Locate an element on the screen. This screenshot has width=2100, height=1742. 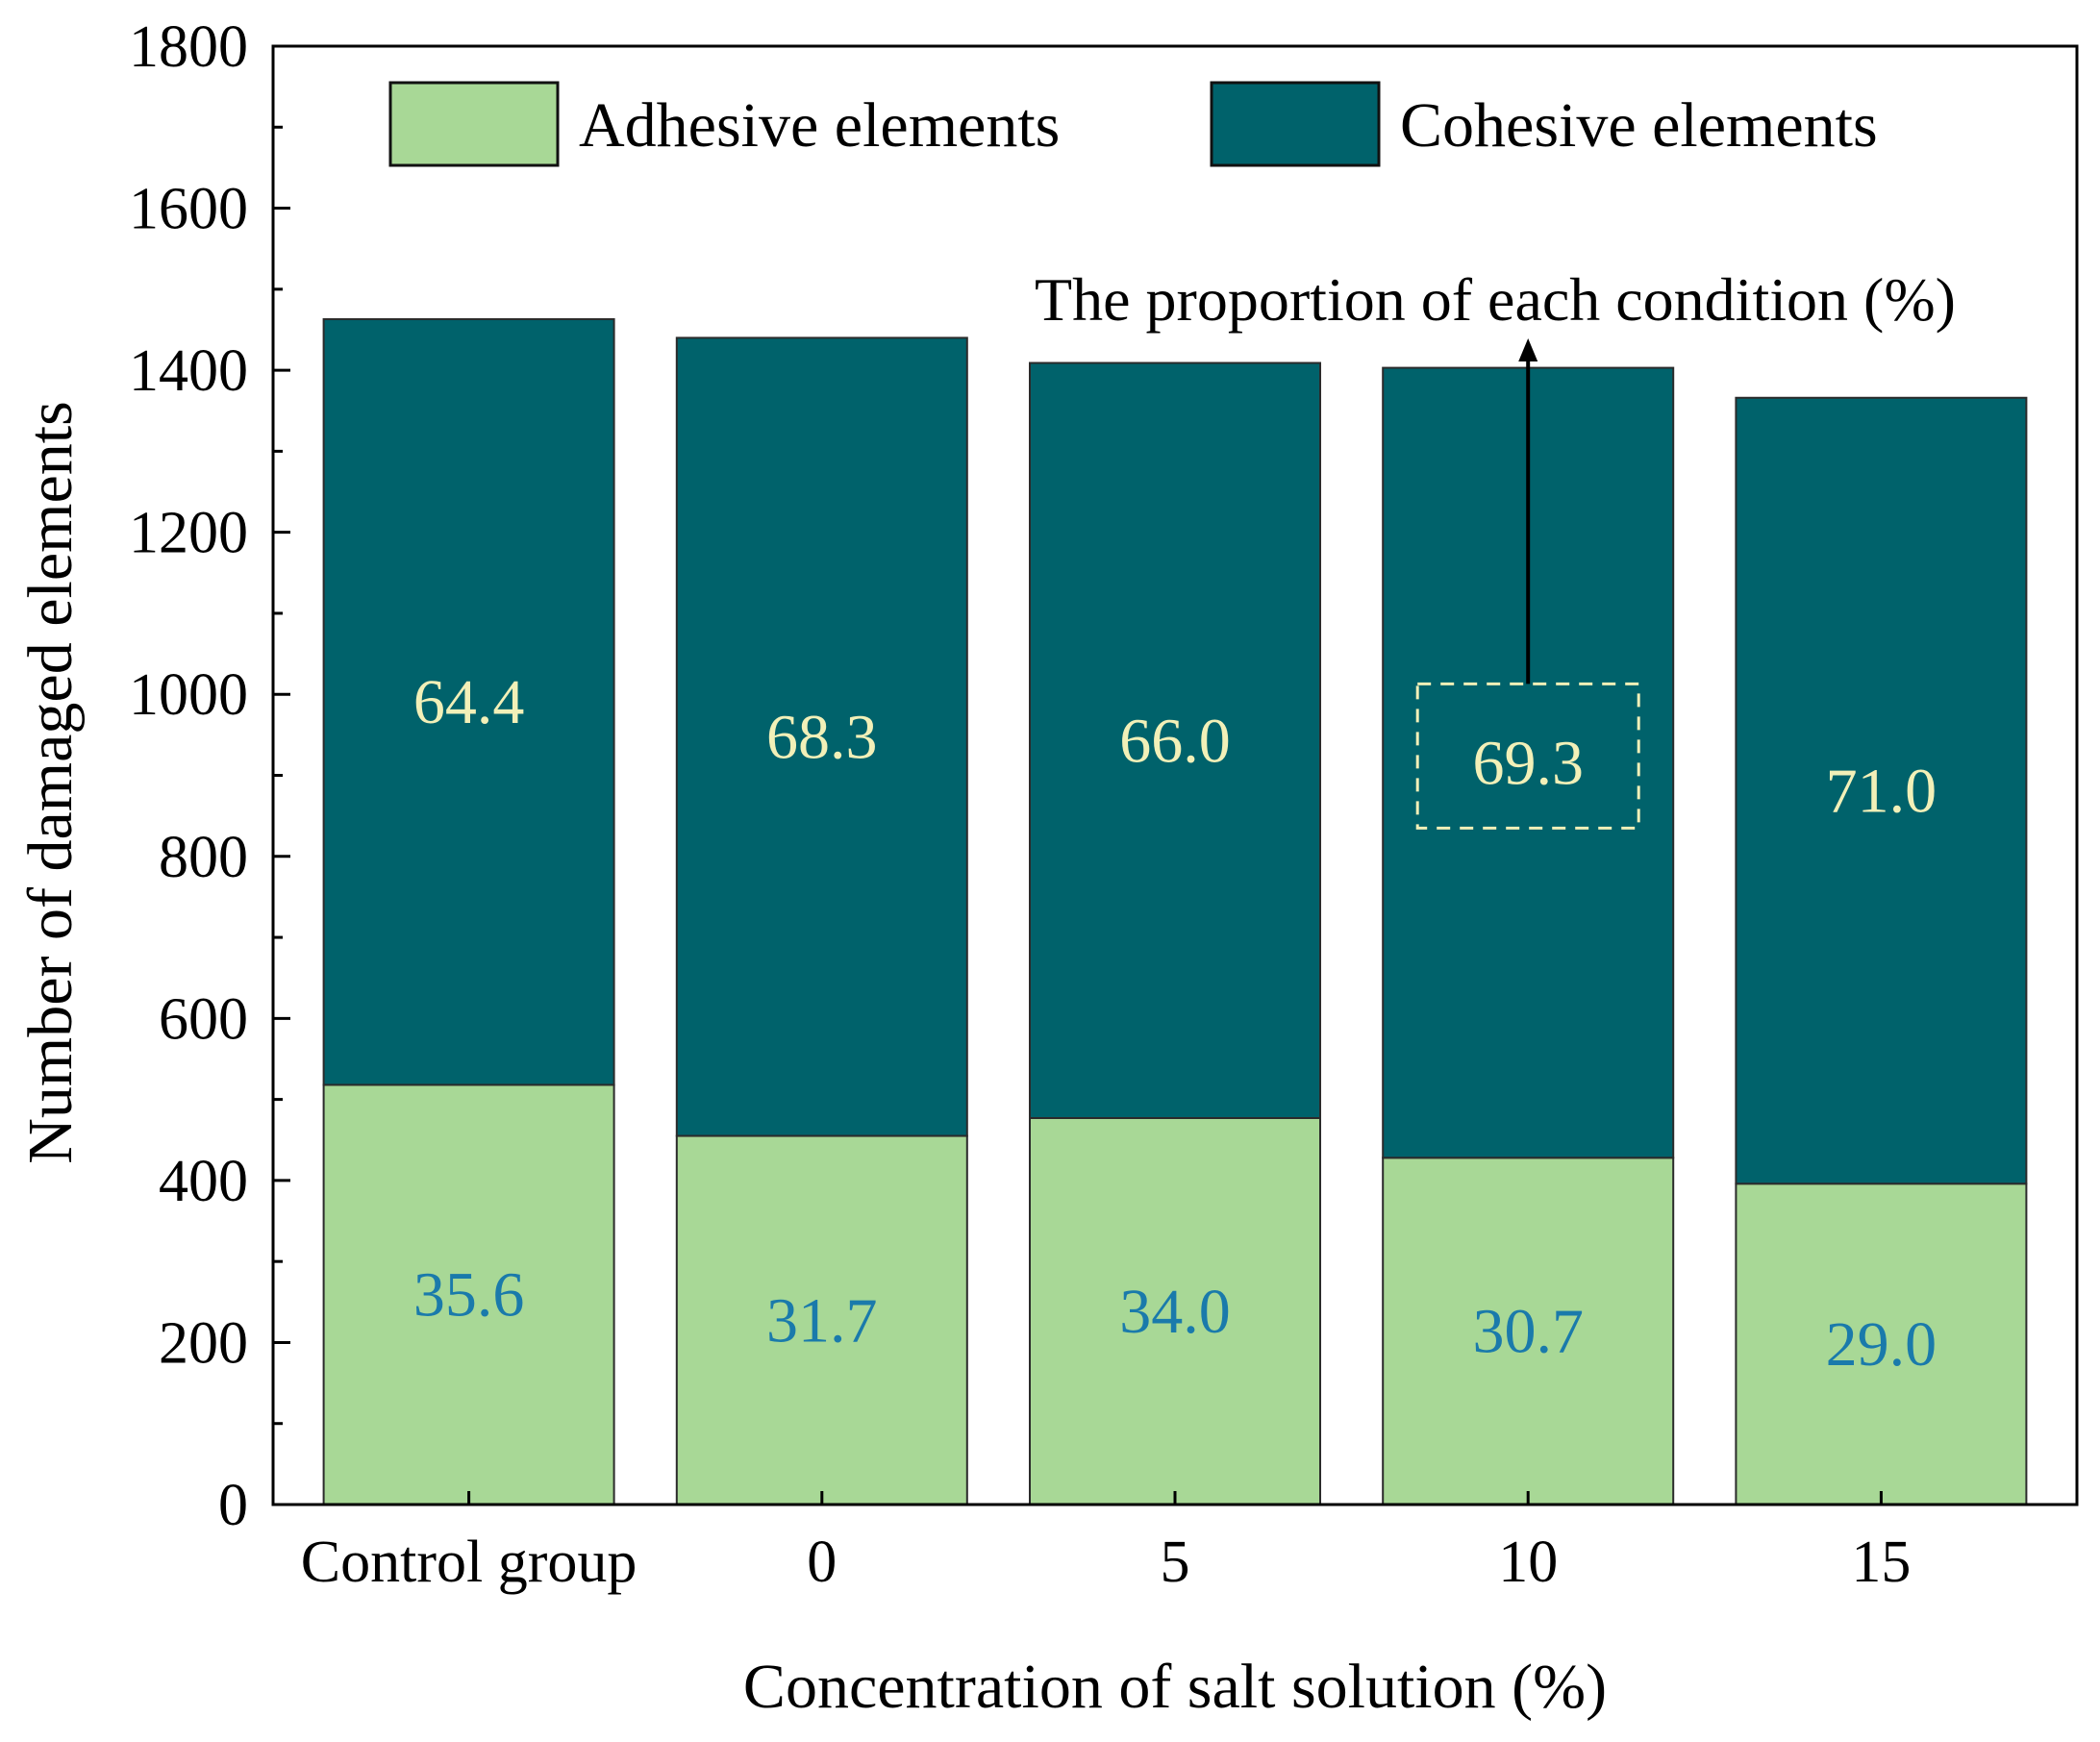
data-label-adhesive-4: 29.0 is located at coordinates (1882, 1344).